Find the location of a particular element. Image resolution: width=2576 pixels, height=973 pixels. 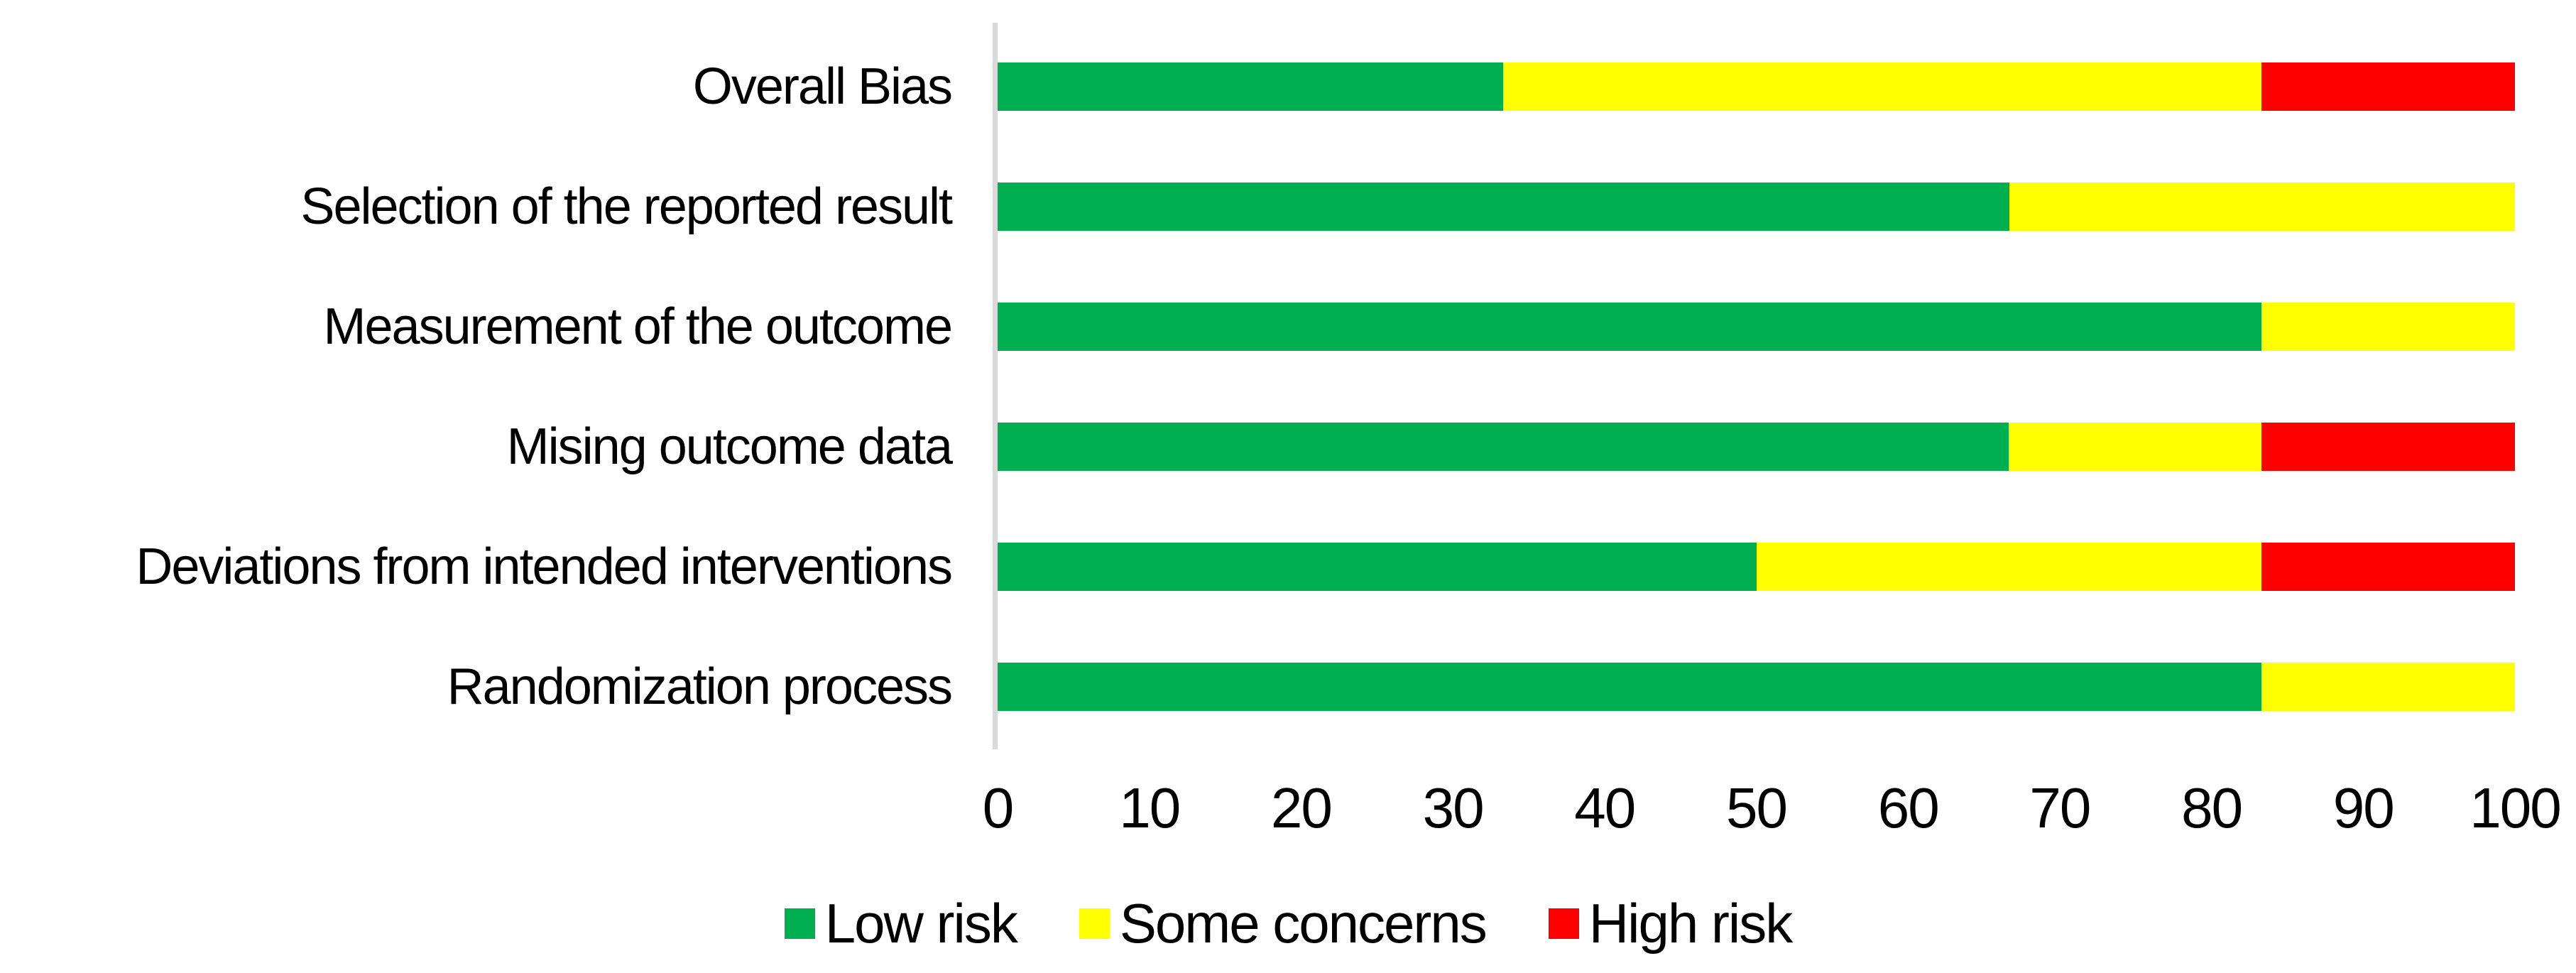

legend-swatch-high-risk is located at coordinates (1563, 924).